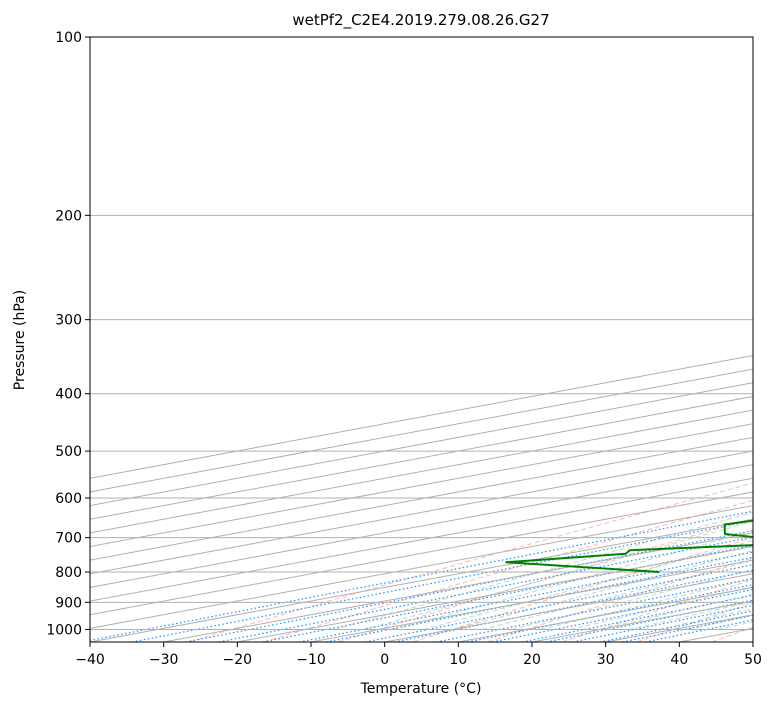 This screenshot has height=708, width=775. Describe the element at coordinates (238, 660) in the screenshot. I see `x-tick-label: −20` at that location.